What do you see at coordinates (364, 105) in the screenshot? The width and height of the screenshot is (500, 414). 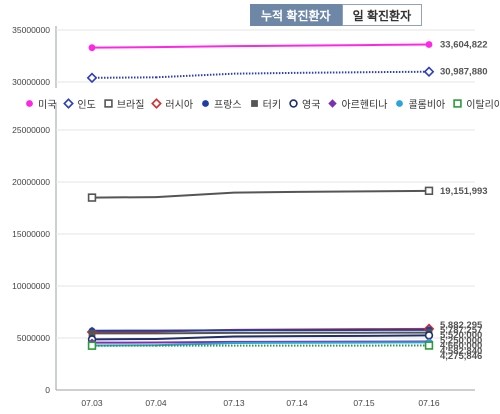 I see `legend-label: 아르헨티나` at bounding box center [364, 105].